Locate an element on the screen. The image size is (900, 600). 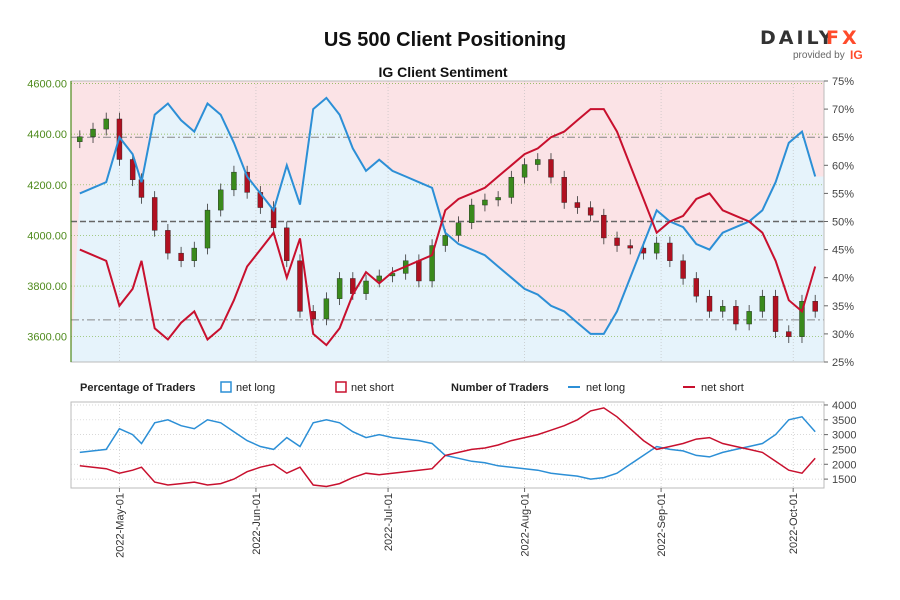
percent-tick-label: 30% is located at coordinates (843, 335).